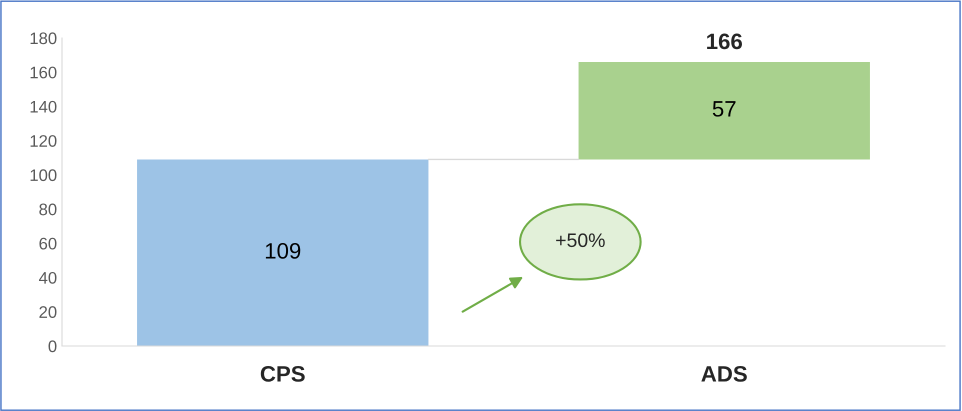 This screenshot has height=411, width=962. I want to click on y-tick-label: 40, so click(47, 278).